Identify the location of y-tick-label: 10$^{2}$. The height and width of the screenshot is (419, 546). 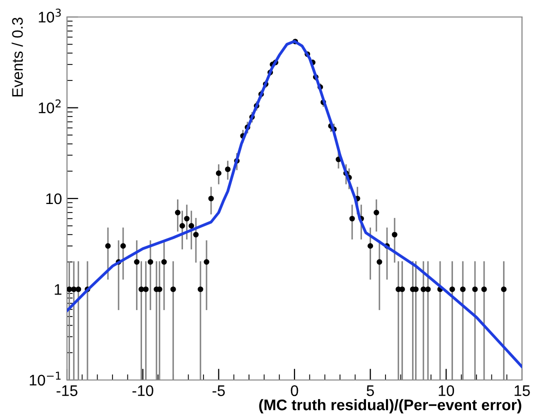
(49, 106).